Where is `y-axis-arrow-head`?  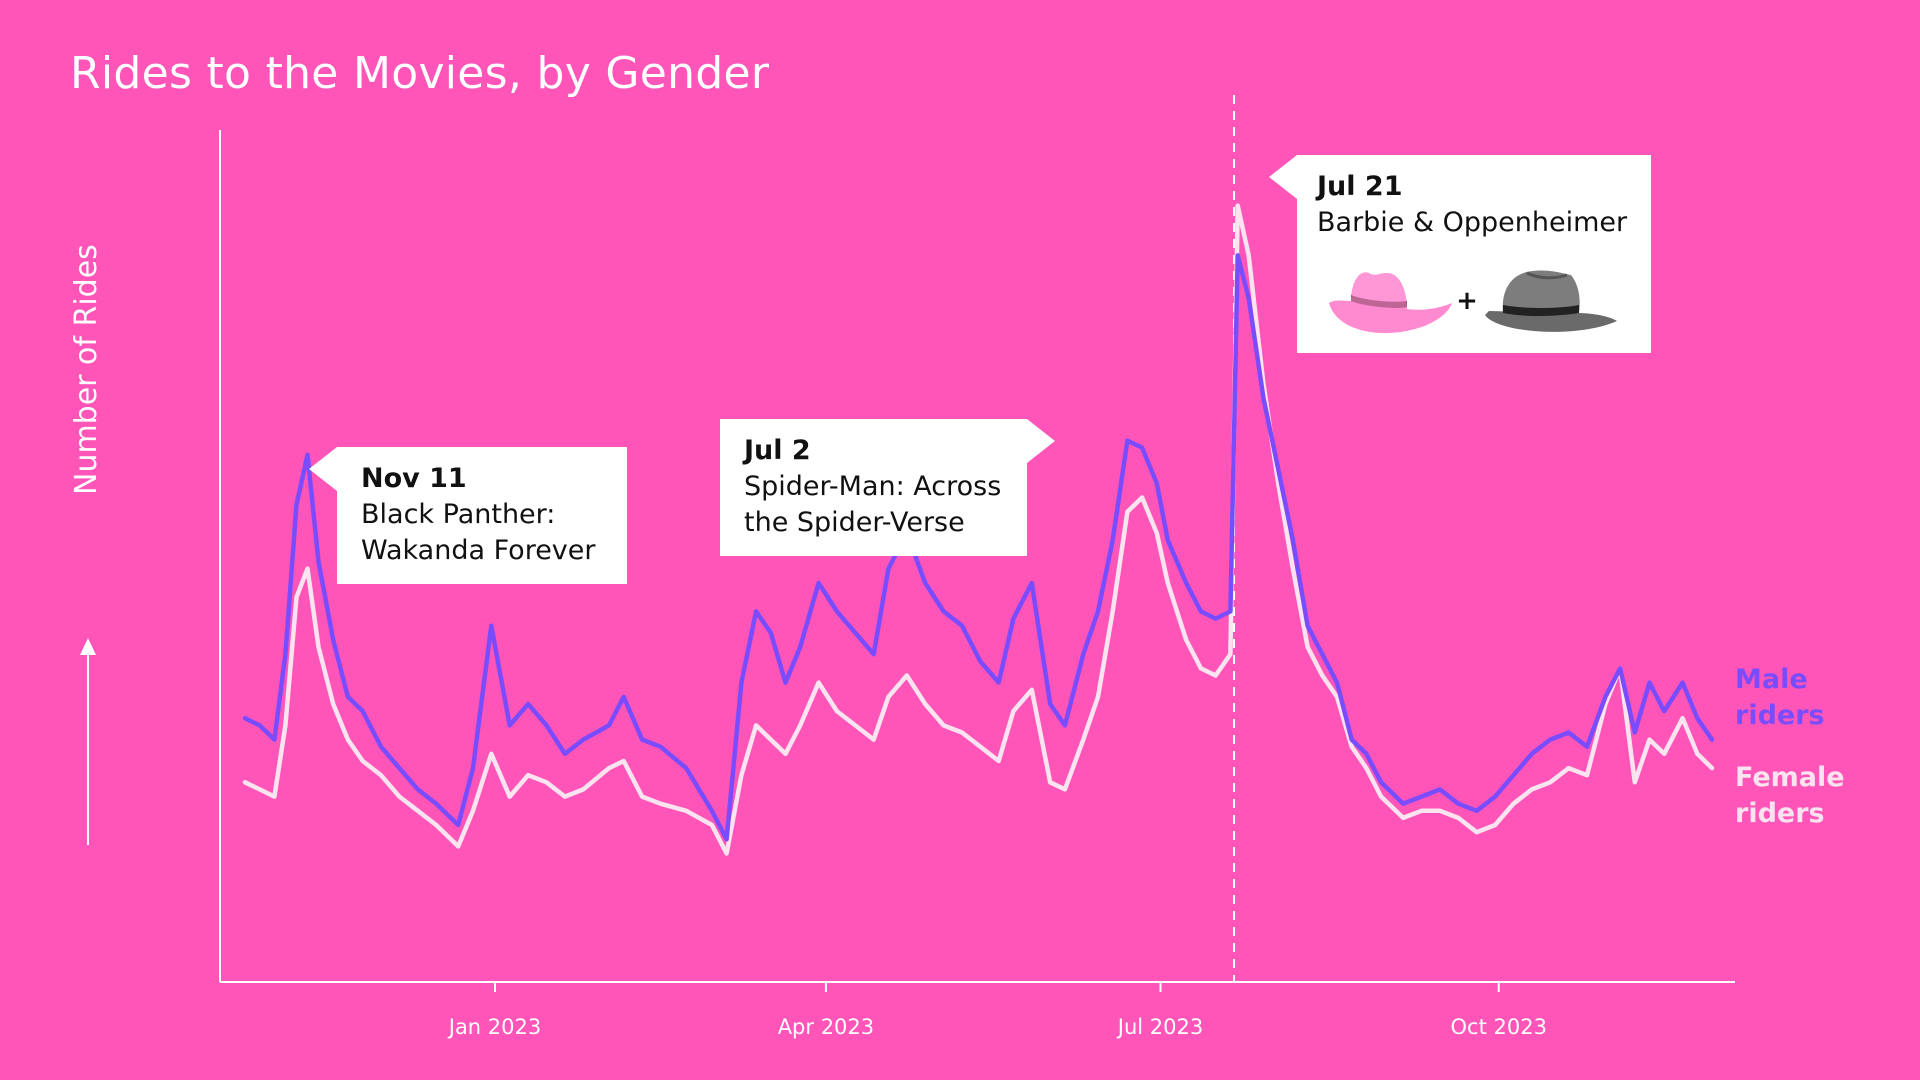
y-axis-arrow-head is located at coordinates (88, 646).